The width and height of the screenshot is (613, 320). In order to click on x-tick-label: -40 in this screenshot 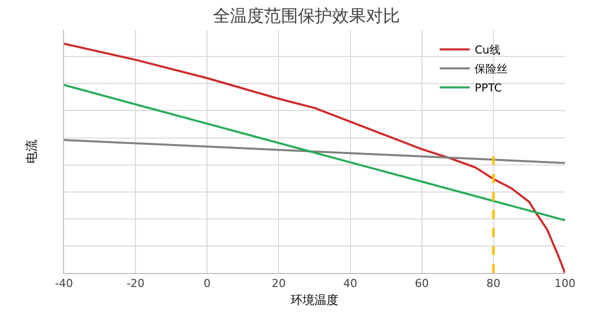, I will do `click(64, 283)`.